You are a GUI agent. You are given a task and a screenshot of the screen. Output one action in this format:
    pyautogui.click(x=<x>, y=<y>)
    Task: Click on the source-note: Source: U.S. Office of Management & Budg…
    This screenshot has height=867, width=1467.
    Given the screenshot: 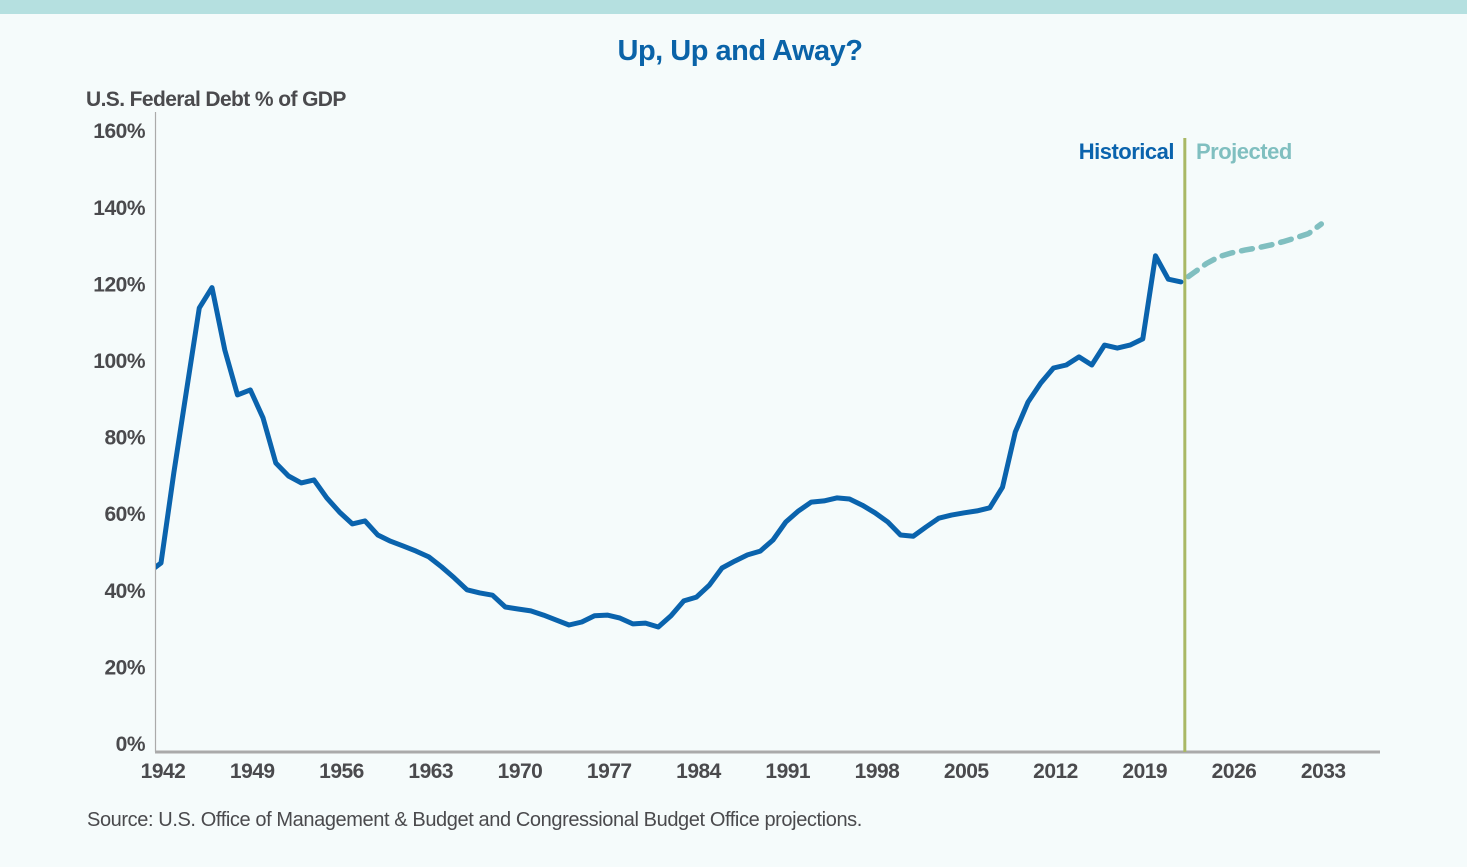 What is the action you would take?
    pyautogui.click(x=474, y=820)
    